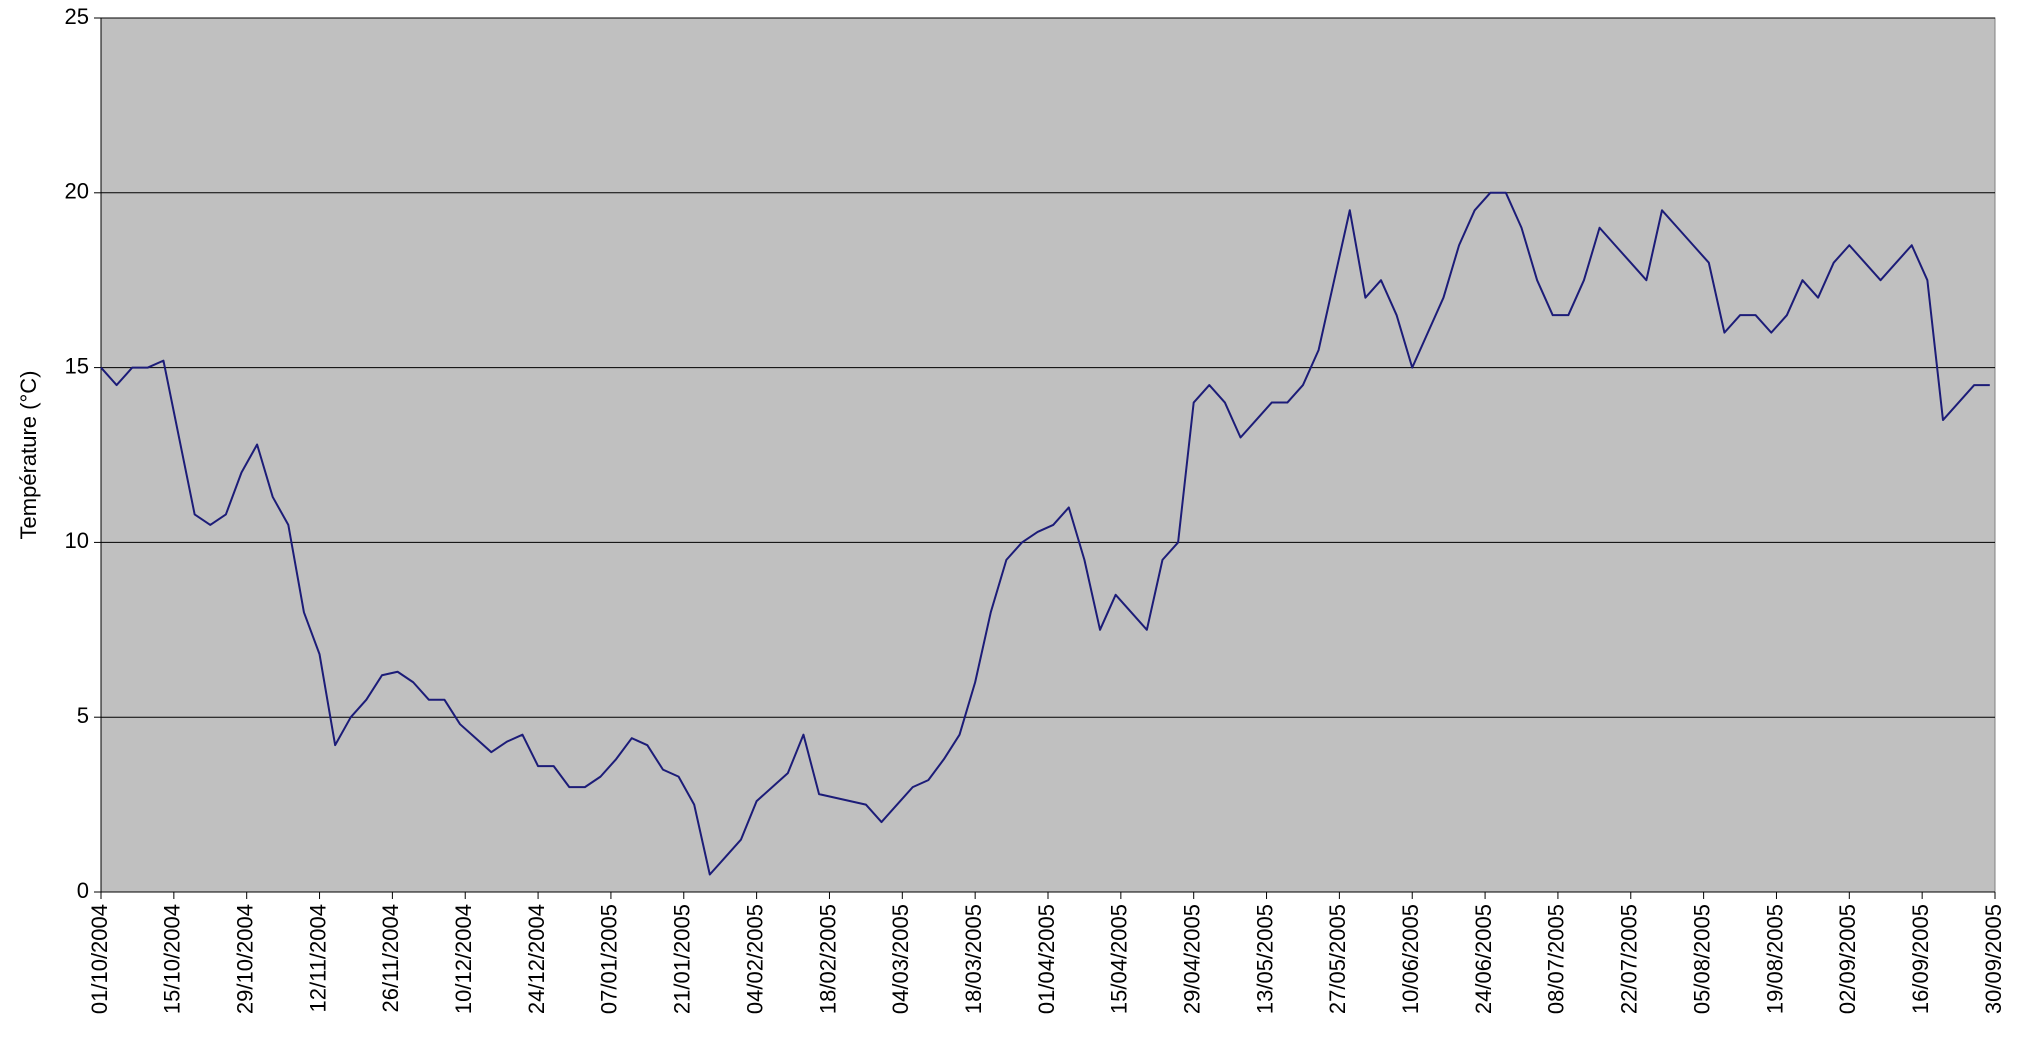  Describe the element at coordinates (1993, 959) in the screenshot. I see `x-tick-label: 30/09/2005` at that location.